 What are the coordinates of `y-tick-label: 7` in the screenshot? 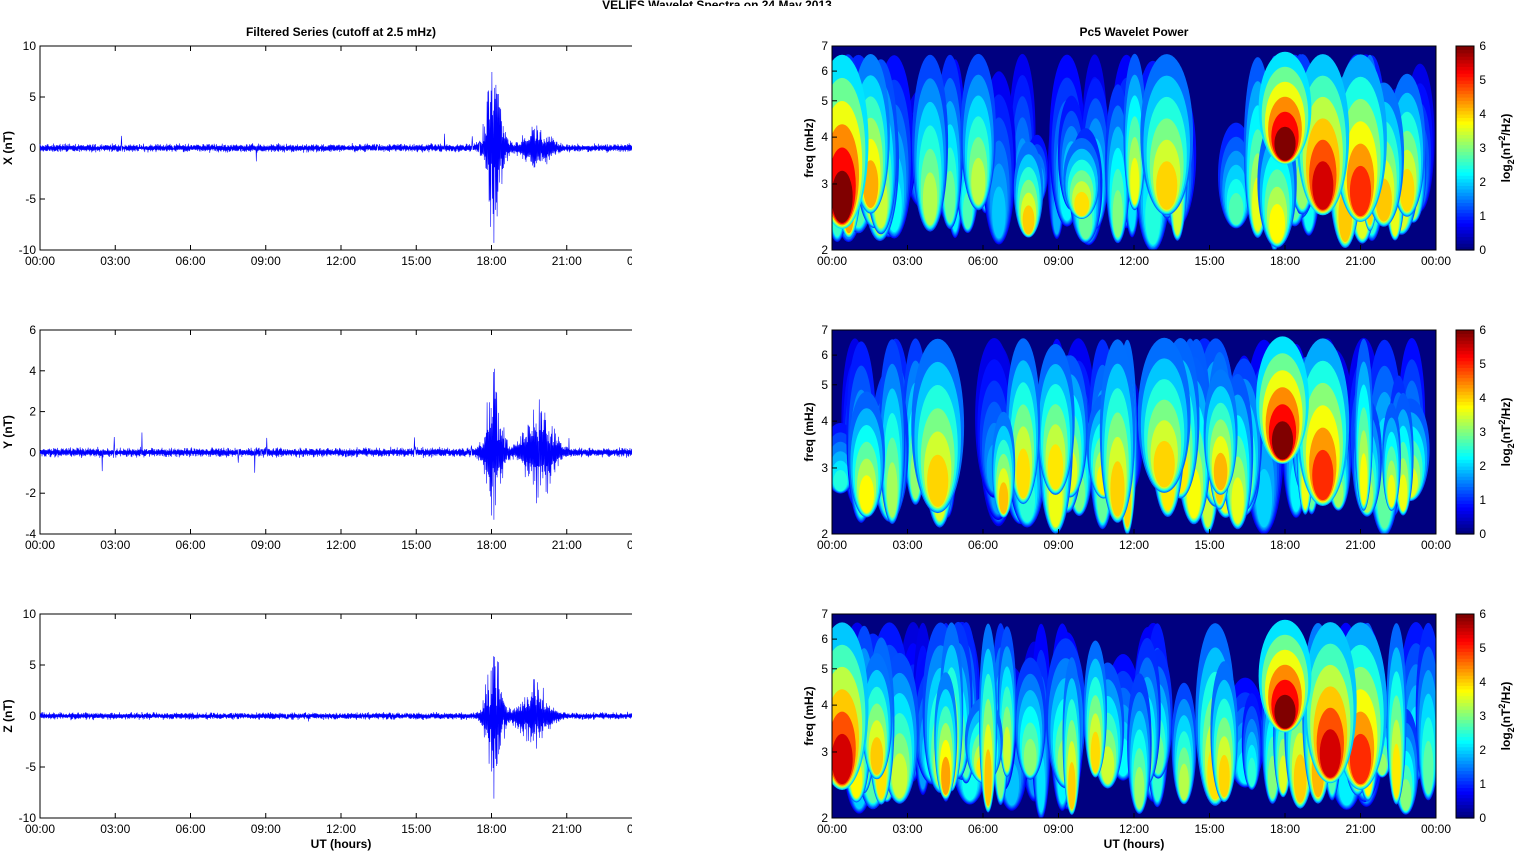 It's located at (824, 614).